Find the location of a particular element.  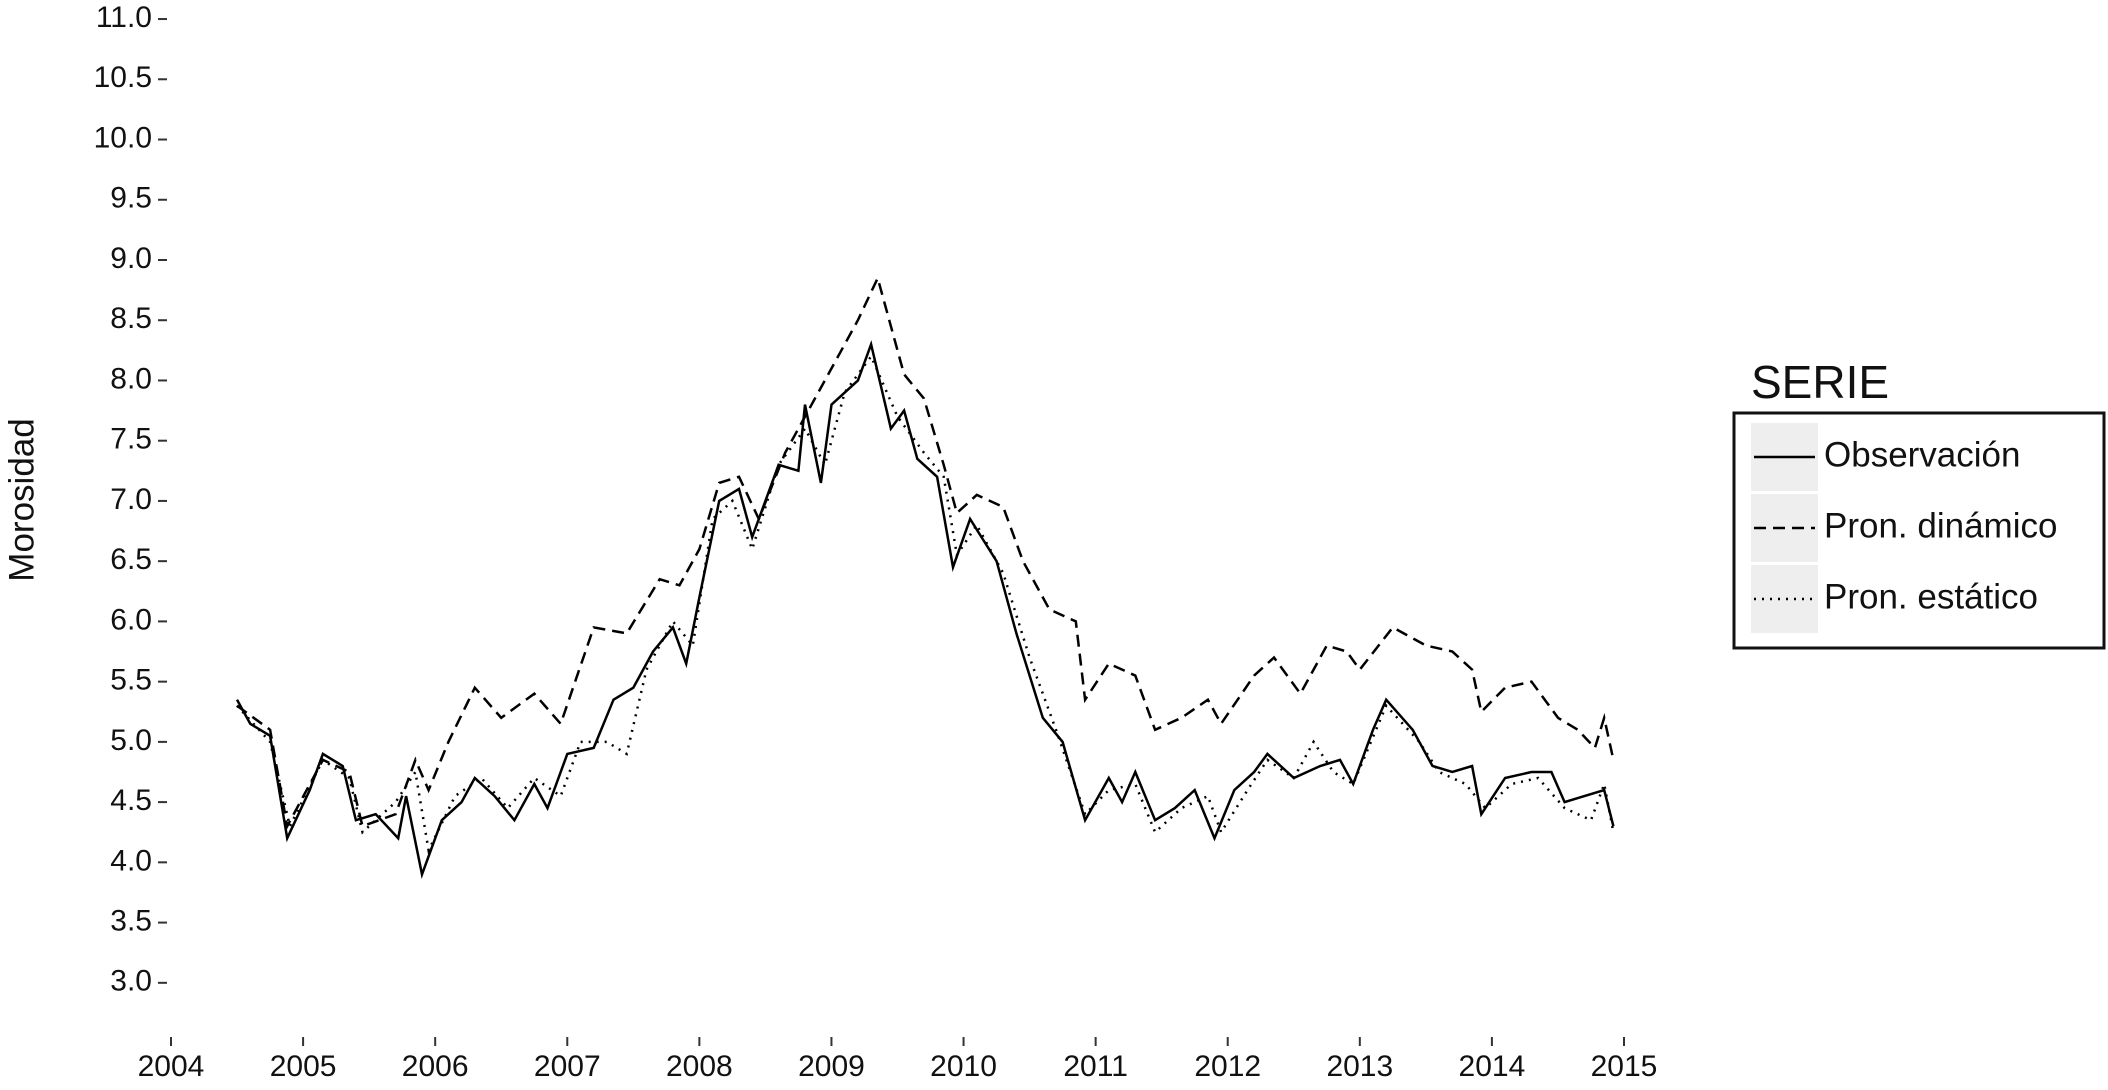

legend-label: Pron. dinámico is located at coordinates (1940, 525).